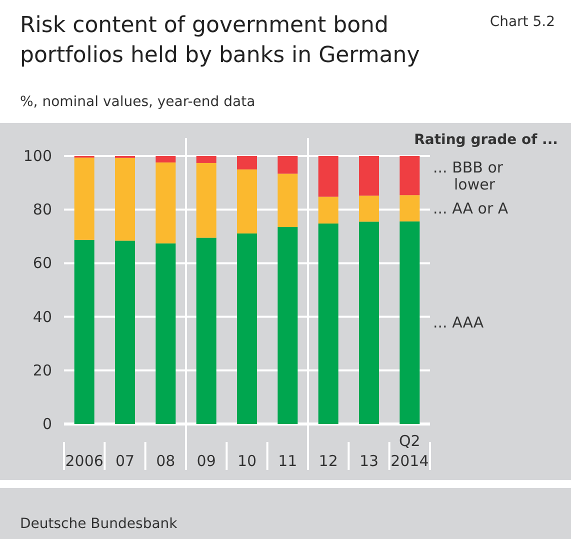 The width and height of the screenshot is (571, 539). I want to click on y-tick-label: 0, so click(47, 424).